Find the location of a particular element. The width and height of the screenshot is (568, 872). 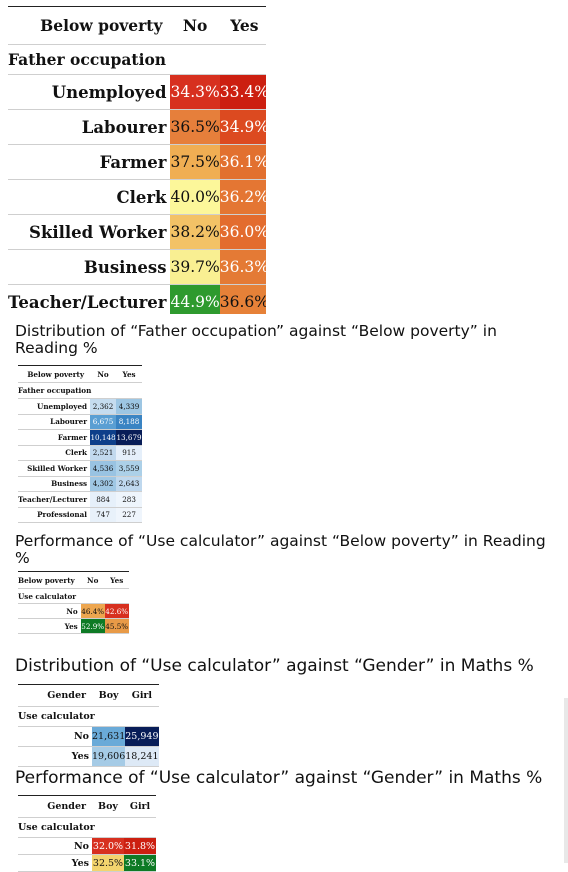

table-row: No 21,631 25,949 is located at coordinates (88, 736).